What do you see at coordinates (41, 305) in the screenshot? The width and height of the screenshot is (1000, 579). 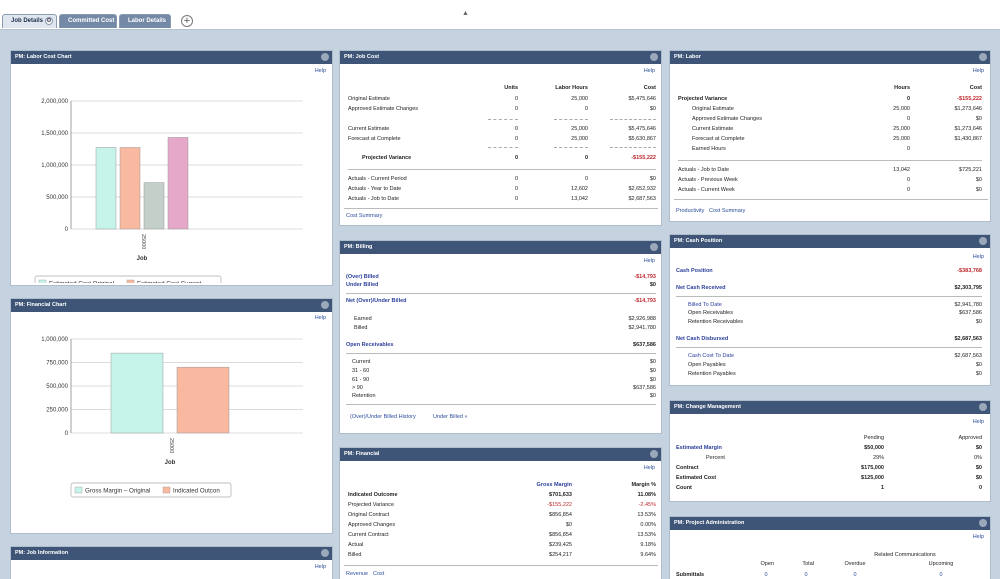 I see `panel-title: PM: Financial Chart` at bounding box center [41, 305].